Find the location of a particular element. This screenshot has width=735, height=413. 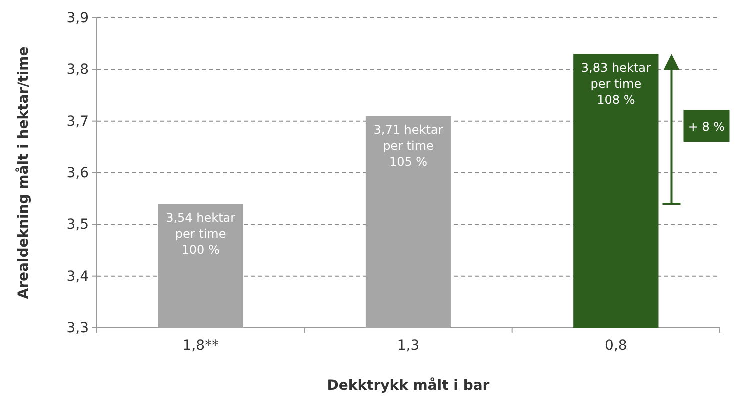

x-axis-title: Dekktrykk målt i bar is located at coordinates (408, 385).